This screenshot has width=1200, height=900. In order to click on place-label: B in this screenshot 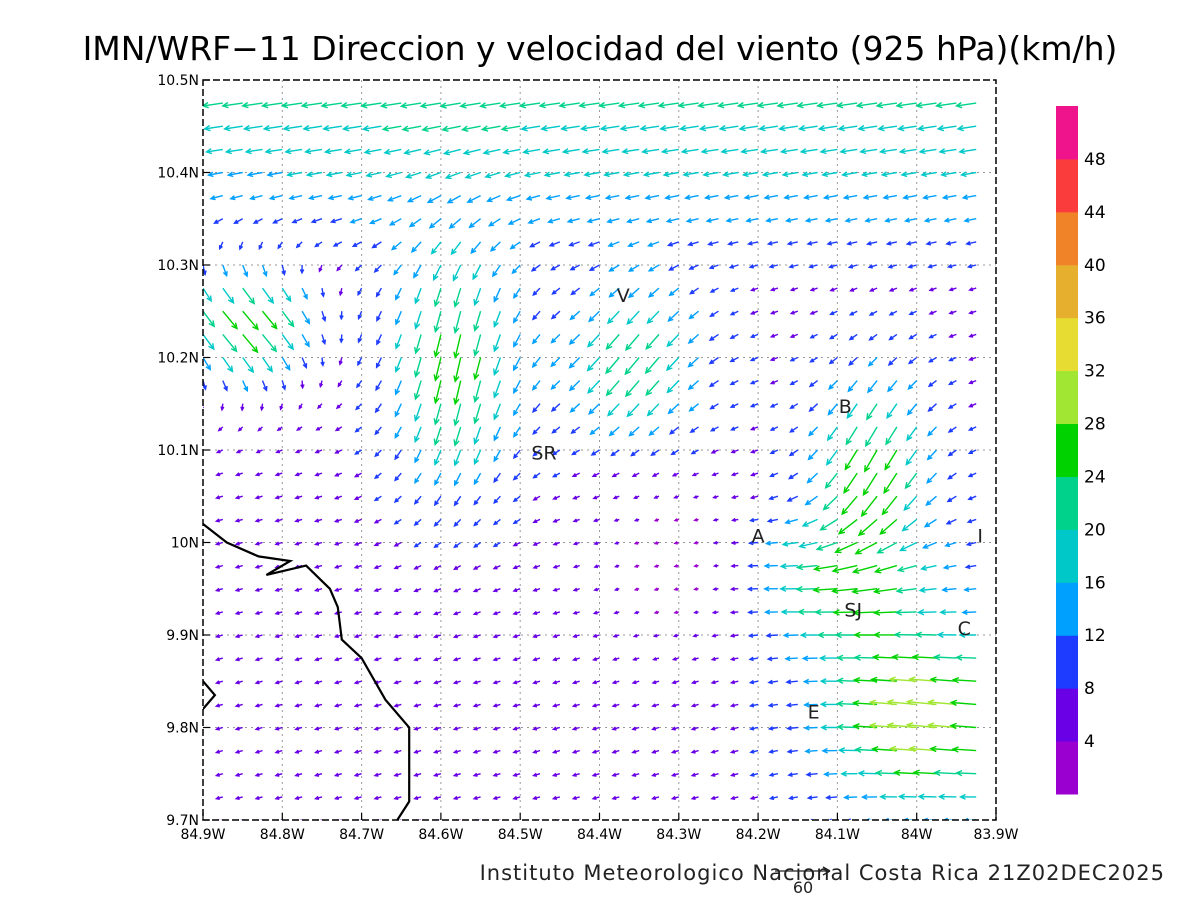, I will do `click(845, 407)`.